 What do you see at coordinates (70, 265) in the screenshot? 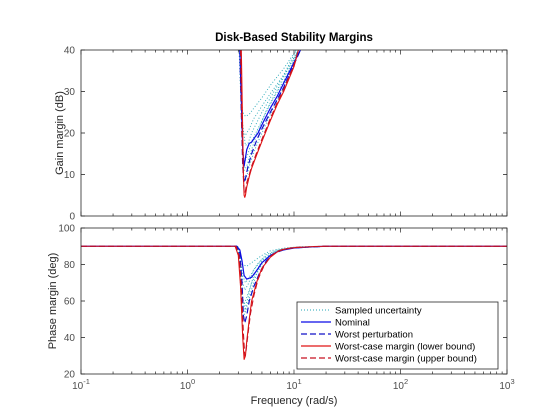
I see `y-tick-label-80: 80` at bounding box center [70, 265].